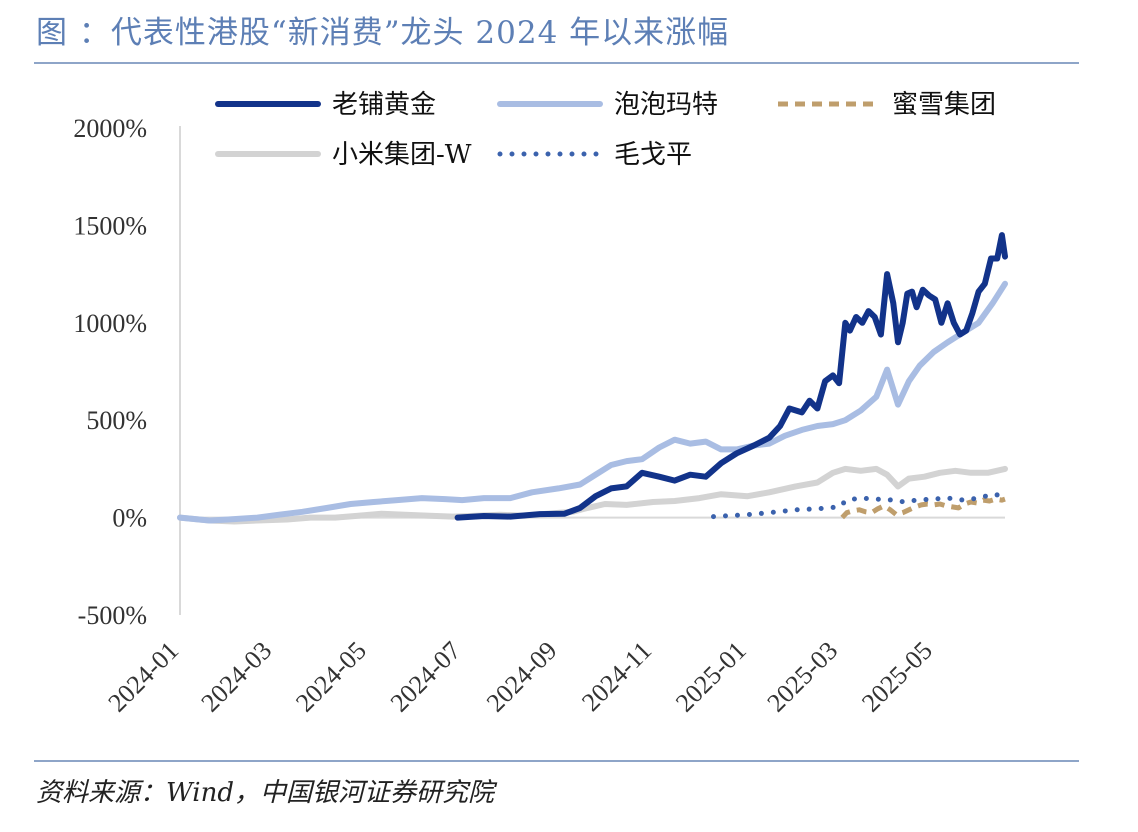  Describe the element at coordinates (384, 105) in the screenshot. I see `legend-label: 老铺黄金` at that location.